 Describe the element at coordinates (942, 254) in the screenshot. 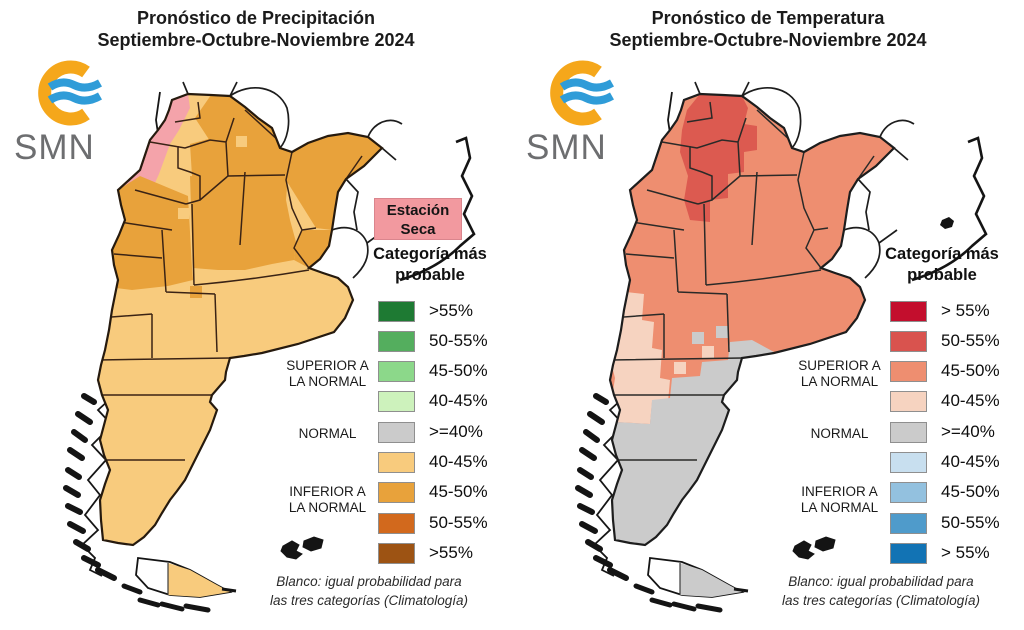

I see `legend-title-line1: Categoría más` at that location.